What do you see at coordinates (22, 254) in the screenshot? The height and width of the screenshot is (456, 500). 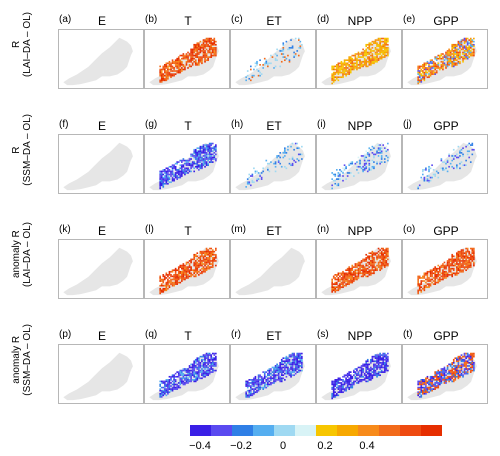 I see `row-label: anomaly R (LAI–DA – OL)` at bounding box center [22, 254].